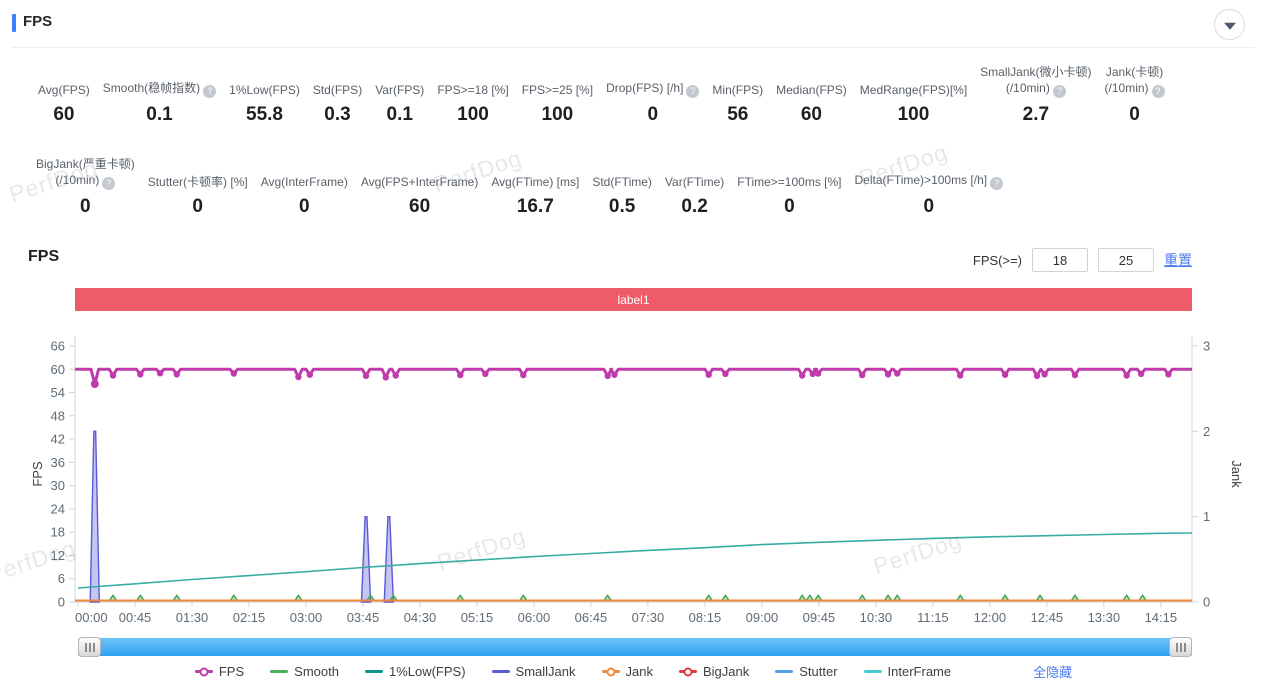 The width and height of the screenshot is (1267, 685). Describe the element at coordinates (419, 182) in the screenshot. I see `stat-label: Avg(FPS+InterFrame)` at that location.